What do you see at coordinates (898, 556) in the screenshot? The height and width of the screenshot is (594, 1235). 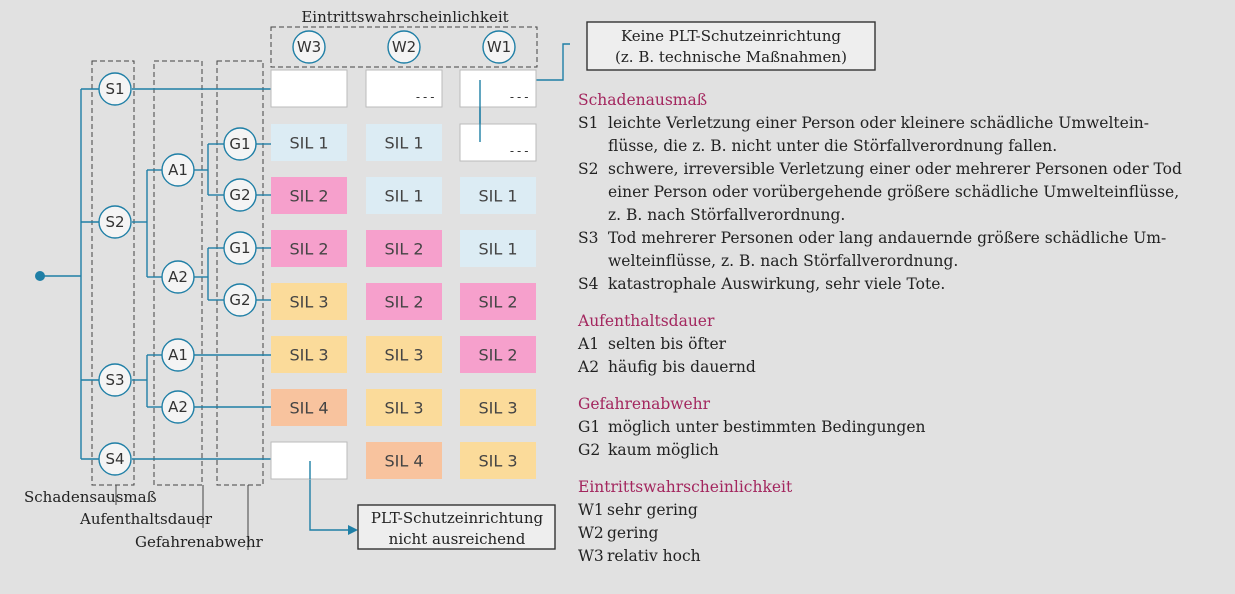 I see `legend-item-w3: W3 relativ hoch` at bounding box center [898, 556].